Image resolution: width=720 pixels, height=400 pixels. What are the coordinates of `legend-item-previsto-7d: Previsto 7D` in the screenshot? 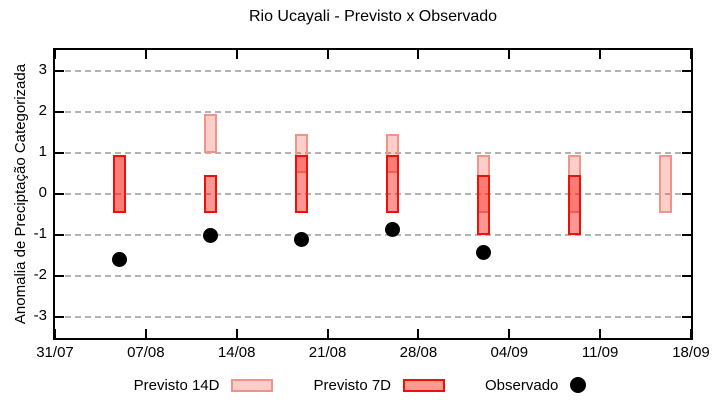 It's located at (379, 385).